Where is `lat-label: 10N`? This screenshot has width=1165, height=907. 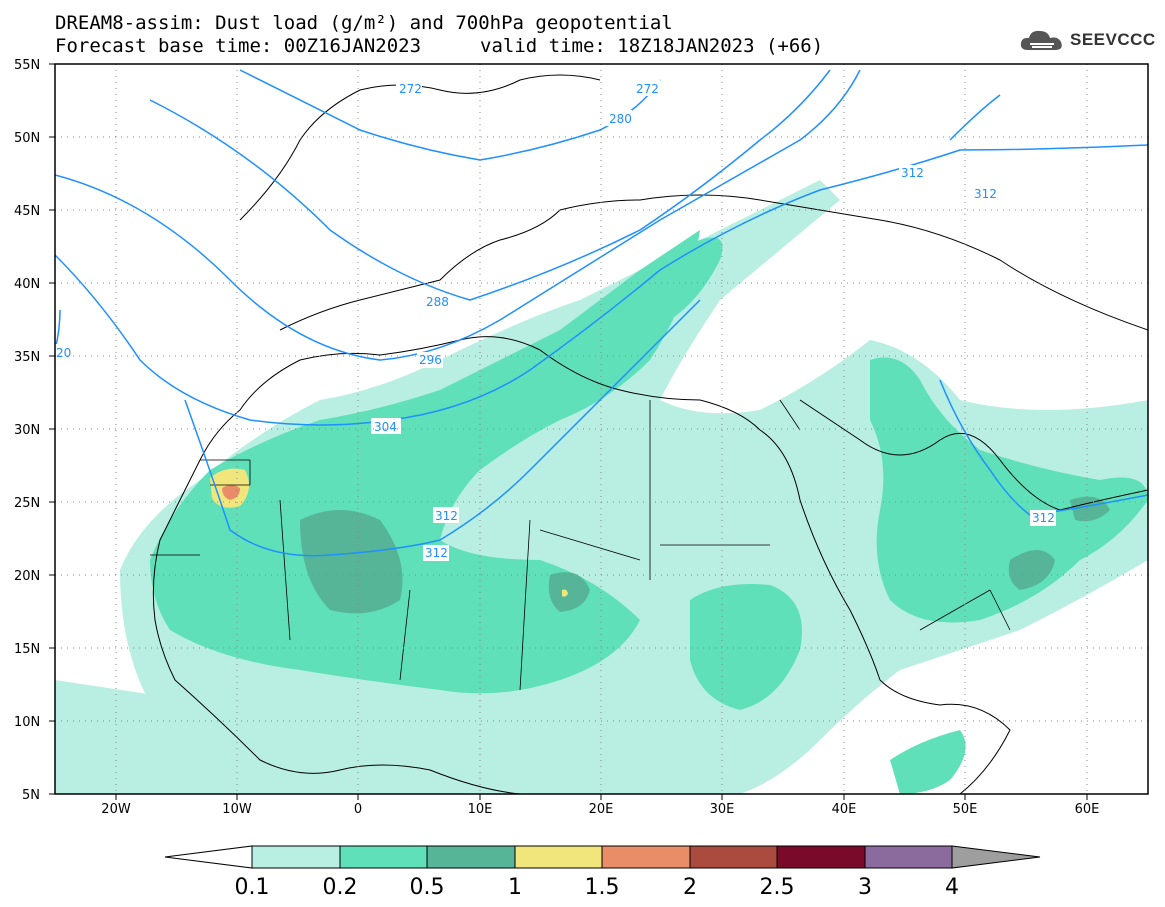 lat-label: 10N is located at coordinates (27, 722).